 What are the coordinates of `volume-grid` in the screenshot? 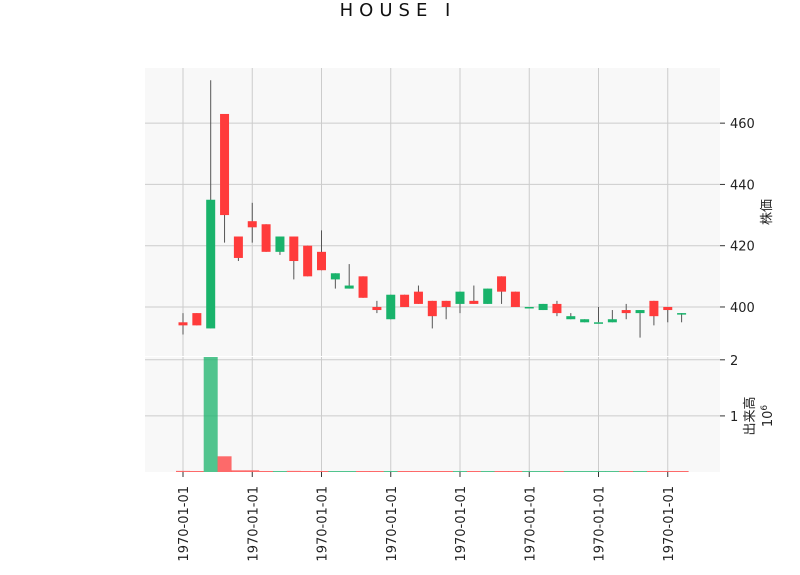 It's located at (432, 414).